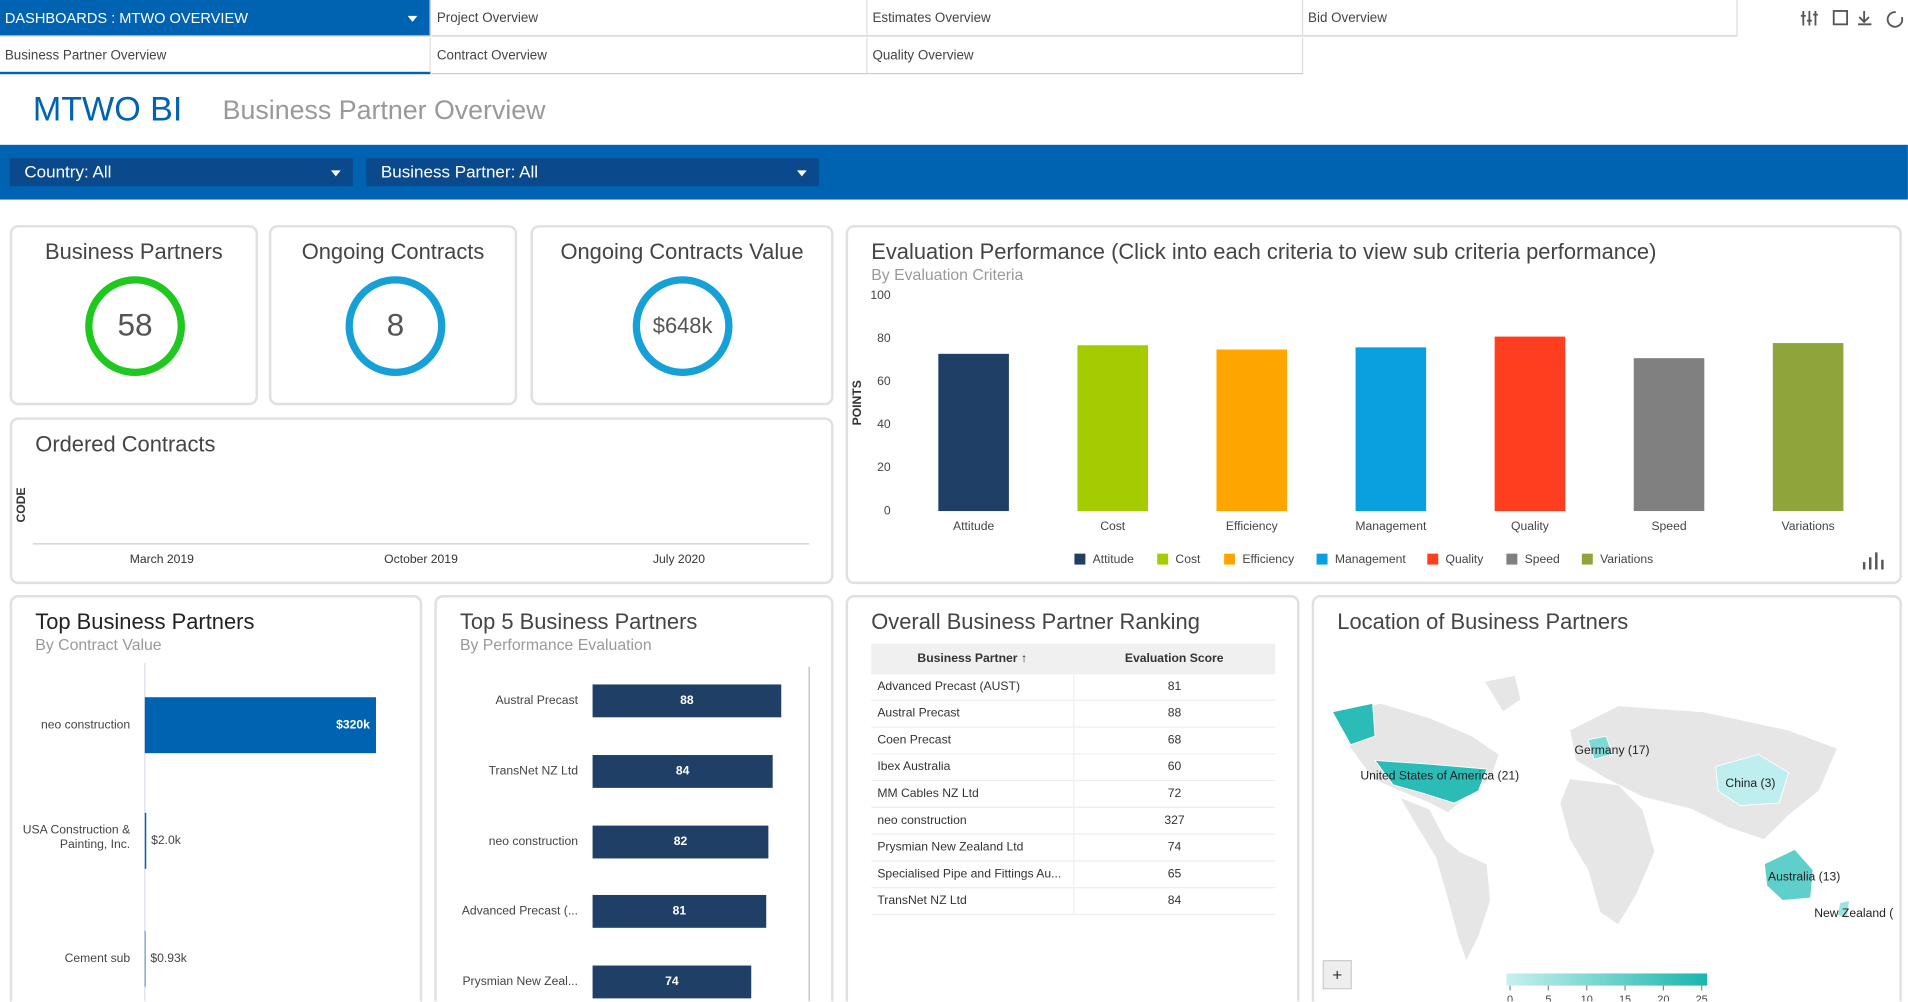 The width and height of the screenshot is (1908, 1002). What do you see at coordinates (947, 274) in the screenshot?
I see `panel-subtitle: By Evaluation Criteria` at bounding box center [947, 274].